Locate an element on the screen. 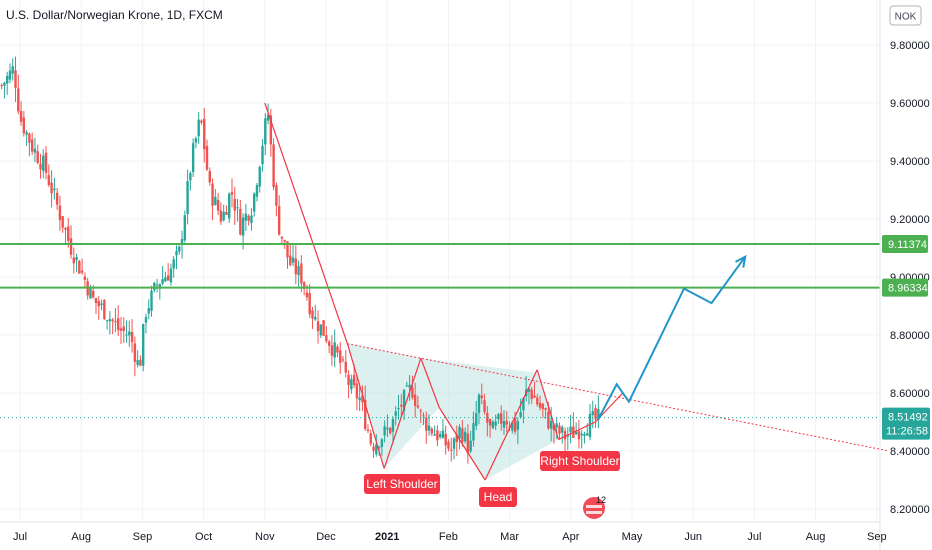 This screenshot has width=932, height=550. x-tick-label: Feb is located at coordinates (448, 537).